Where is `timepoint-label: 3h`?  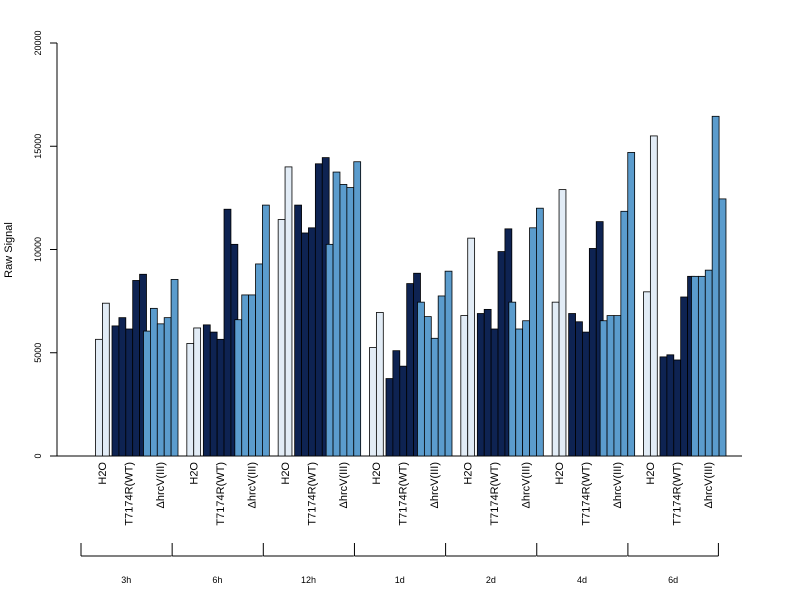
timepoint-label: 3h is located at coordinates (126, 580).